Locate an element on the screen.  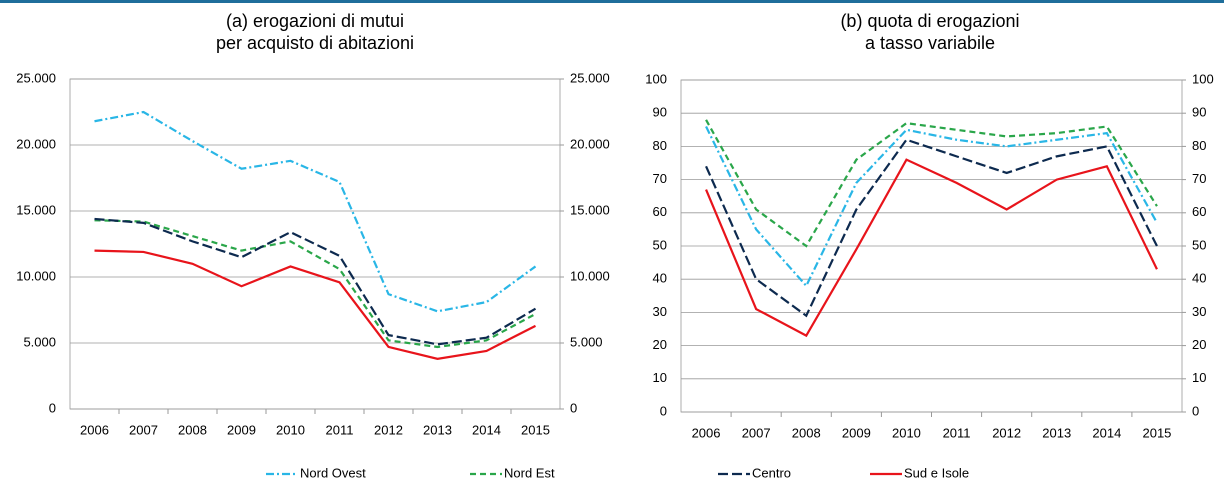
y2-tick-label: 5.000 is located at coordinates (586, 341).